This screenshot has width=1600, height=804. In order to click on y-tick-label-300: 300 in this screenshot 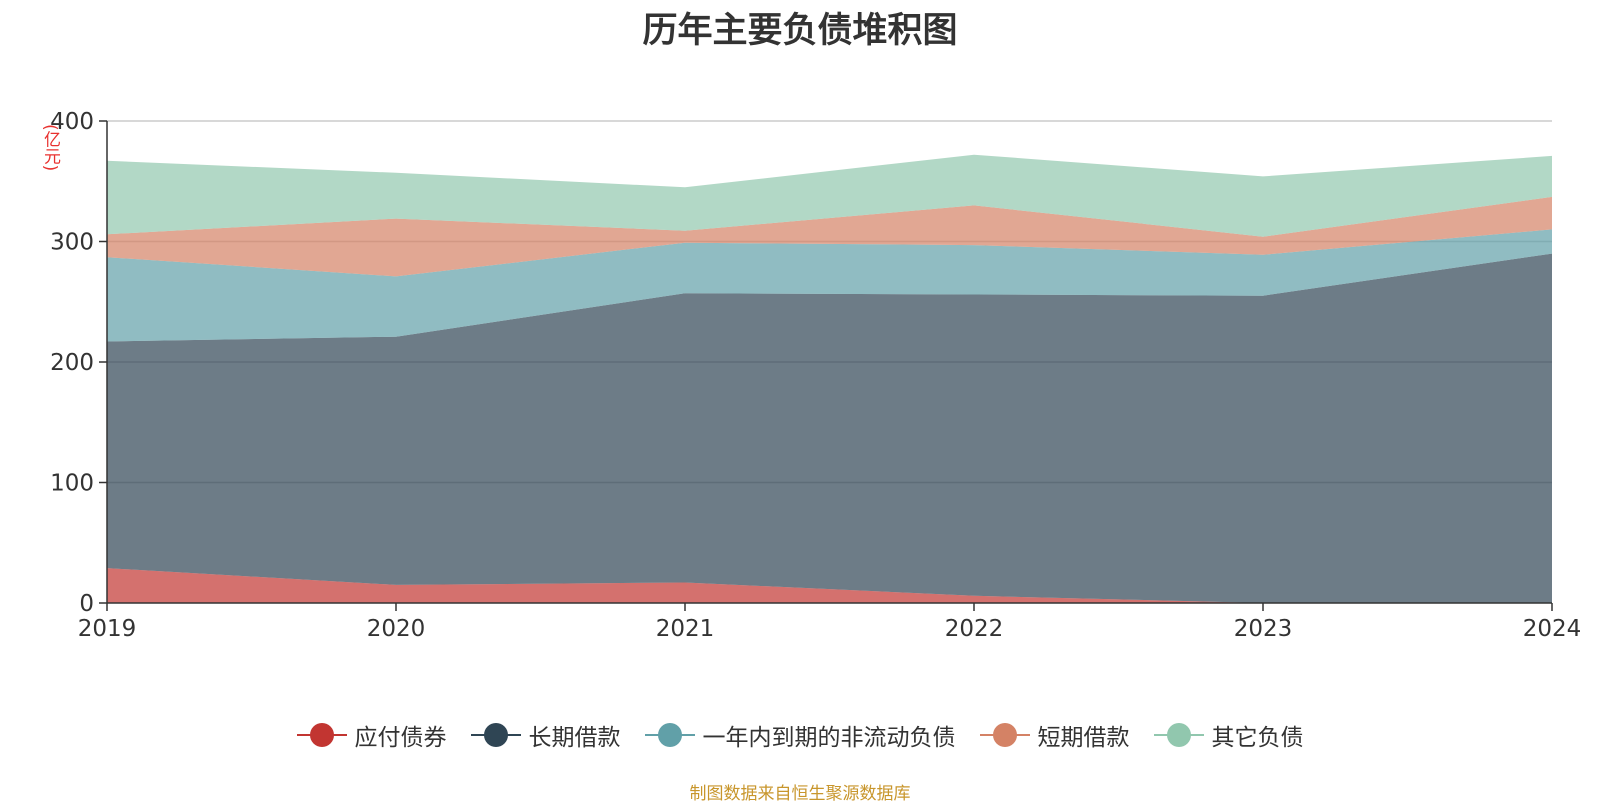, I will do `click(72, 243)`.